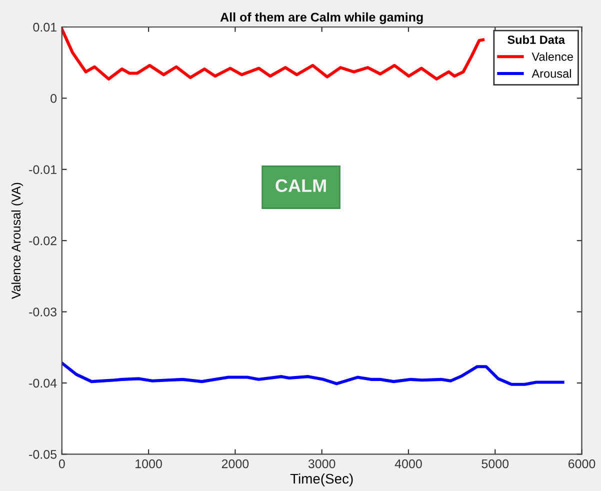 Image resolution: width=601 pixels, height=491 pixels. Describe the element at coordinates (235, 463) in the screenshot. I see `x-tick-label: 2000` at that location.